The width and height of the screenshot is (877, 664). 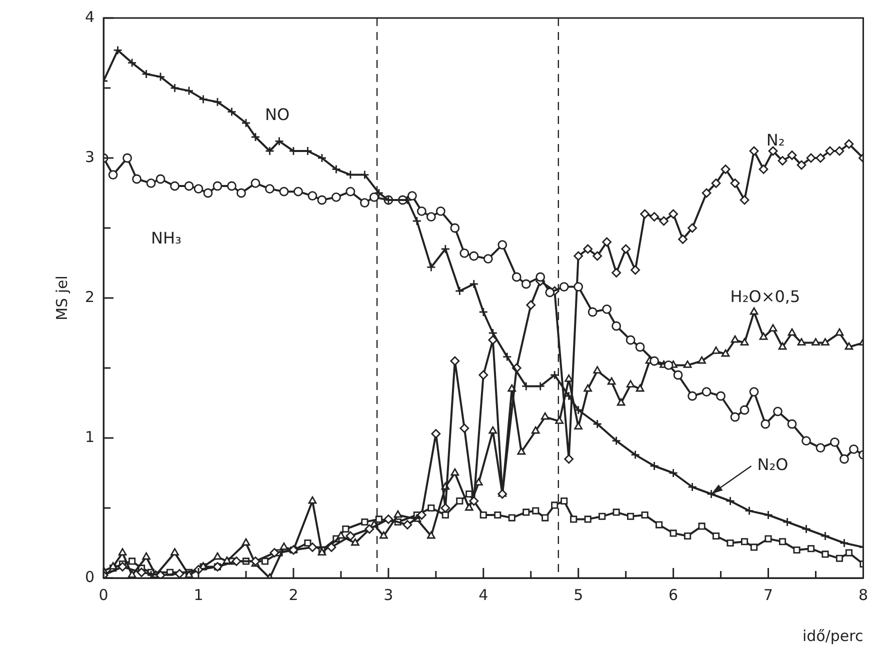 I want to click on x-tick-label: 8, so click(x=863, y=595).